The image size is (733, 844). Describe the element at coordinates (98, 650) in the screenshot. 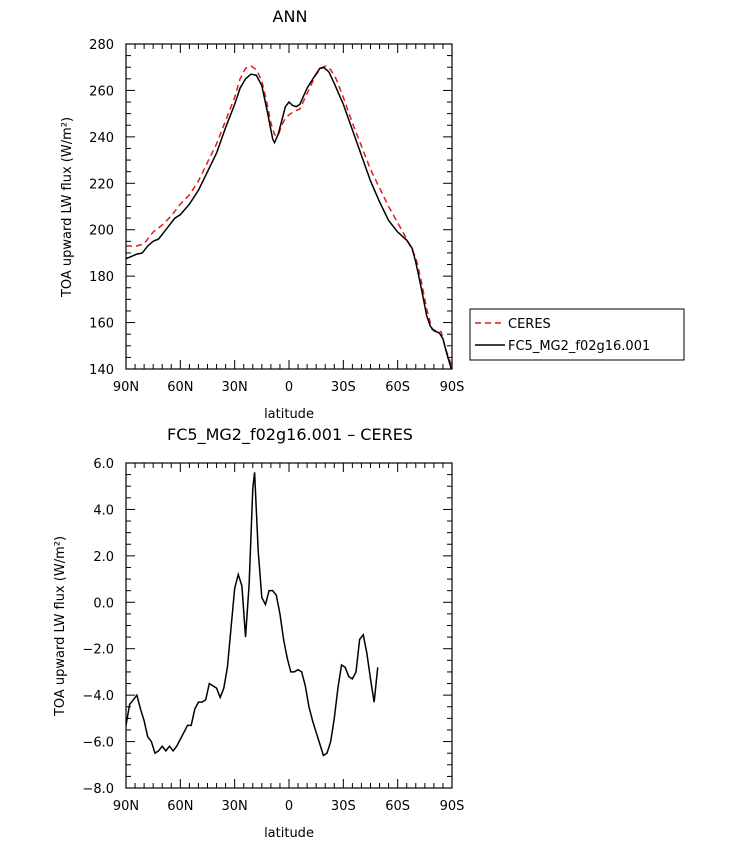

I see `bottom-y-tick-label: −2.0` at that location.